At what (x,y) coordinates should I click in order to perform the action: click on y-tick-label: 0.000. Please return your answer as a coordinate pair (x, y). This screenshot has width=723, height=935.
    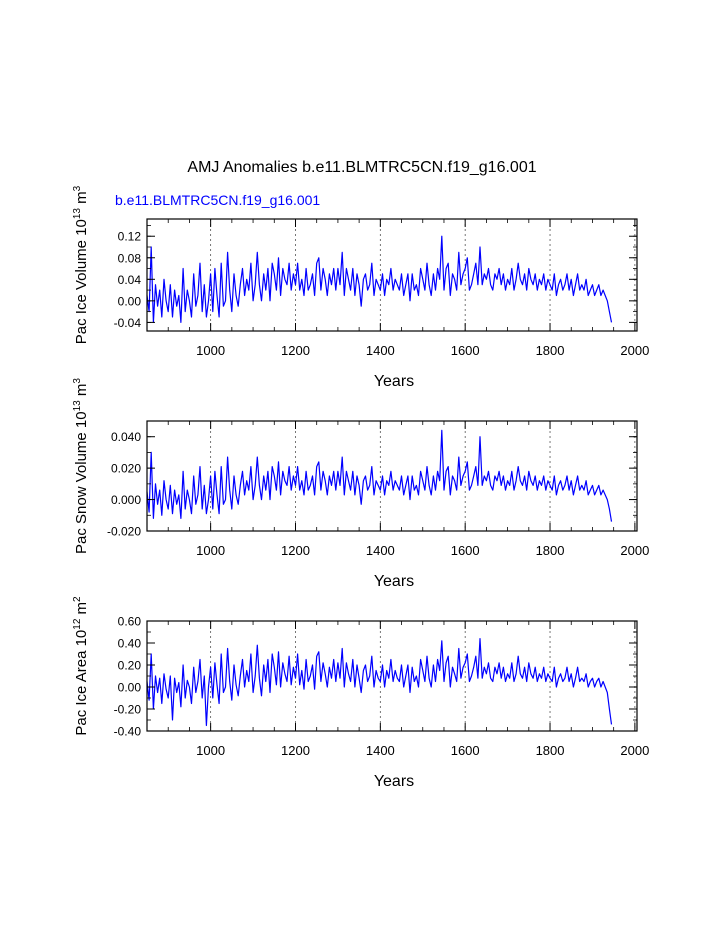
    Looking at the image, I should click on (126, 500).